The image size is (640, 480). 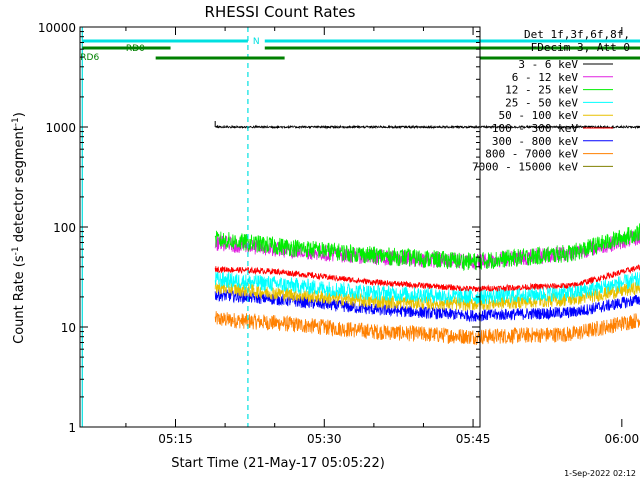 I want to click on x-tick-label: 05:15, so click(x=175, y=439).